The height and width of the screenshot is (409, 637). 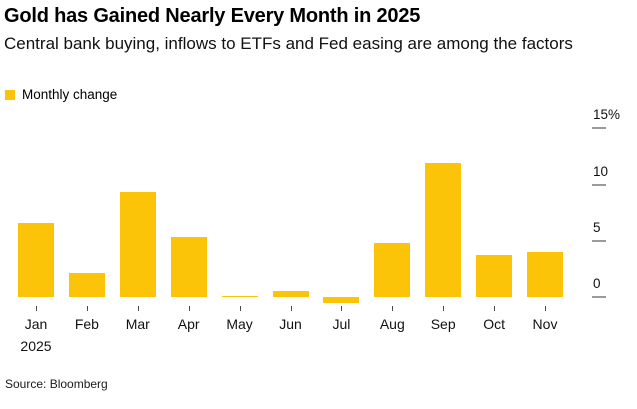 I want to click on bar-jan, so click(x=36, y=259).